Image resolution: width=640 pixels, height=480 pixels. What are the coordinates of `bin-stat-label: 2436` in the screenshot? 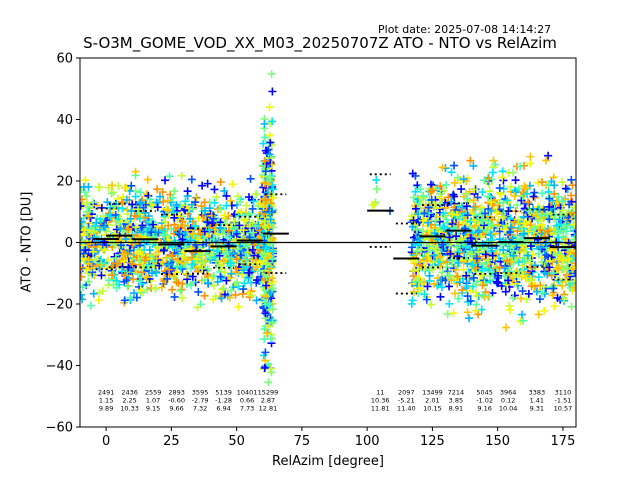 It's located at (129, 393).